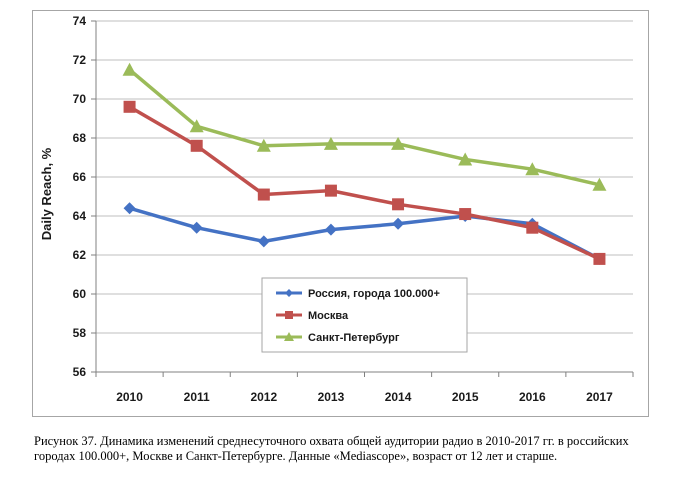 The width and height of the screenshot is (678, 490). Describe the element at coordinates (331, 397) in the screenshot. I see `x-tick-label: 2013` at that location.